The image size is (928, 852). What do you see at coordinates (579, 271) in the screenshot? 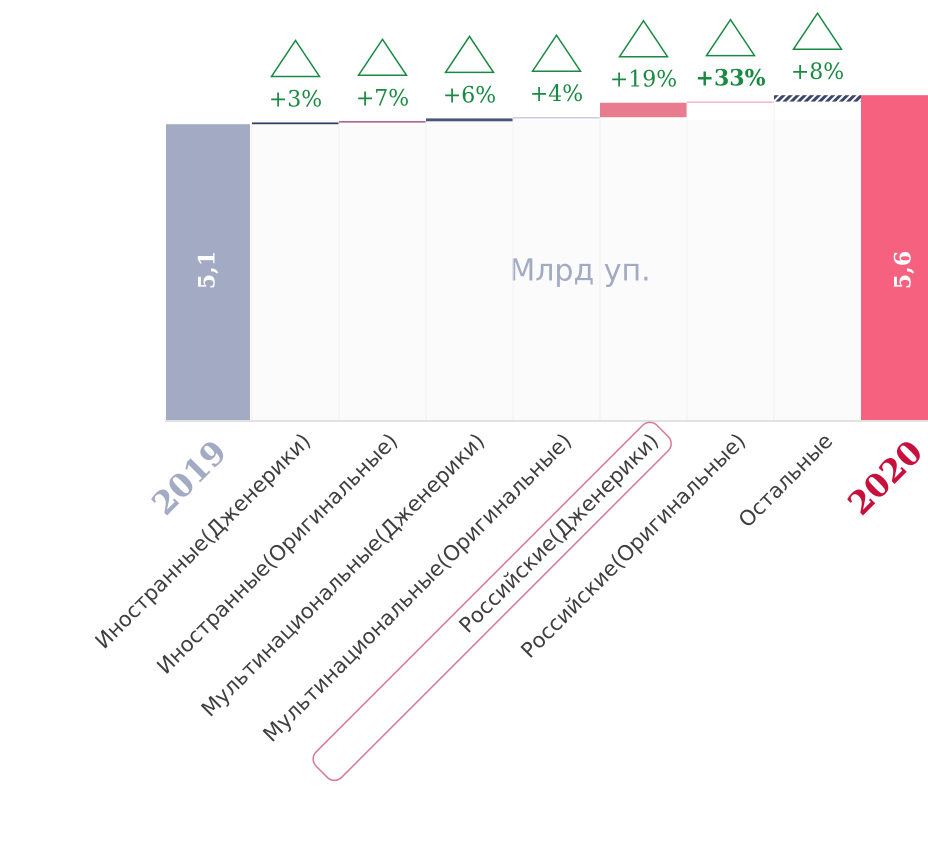
I see `unit-label: Млрд уп.` at bounding box center [579, 271].